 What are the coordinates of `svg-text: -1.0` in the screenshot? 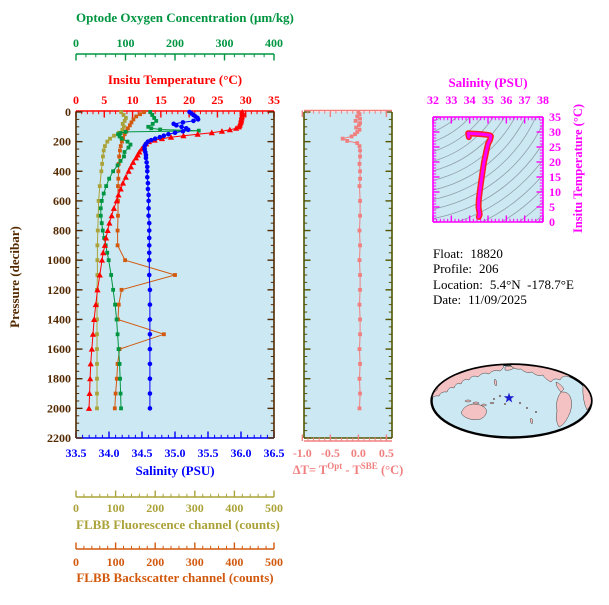 It's located at (302, 453).